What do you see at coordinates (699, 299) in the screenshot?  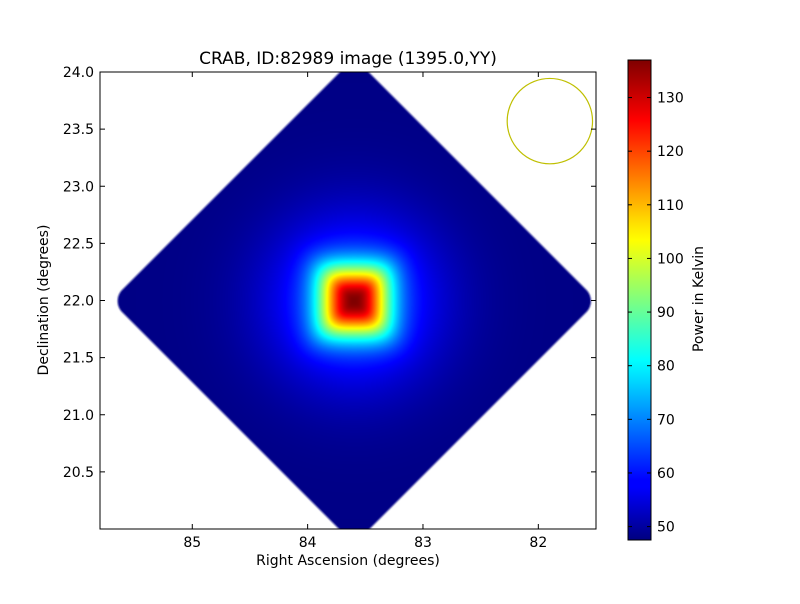 I see `colorbar-label: Power in Kelvin` at bounding box center [699, 299].